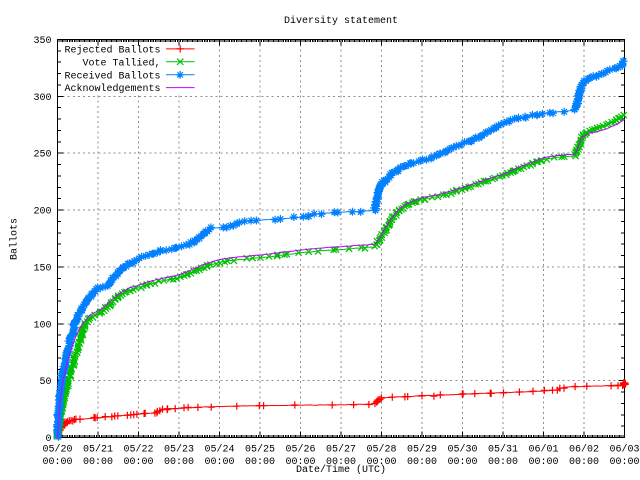  I want to click on svg-text: Rejected Ballots, so click(112, 50).